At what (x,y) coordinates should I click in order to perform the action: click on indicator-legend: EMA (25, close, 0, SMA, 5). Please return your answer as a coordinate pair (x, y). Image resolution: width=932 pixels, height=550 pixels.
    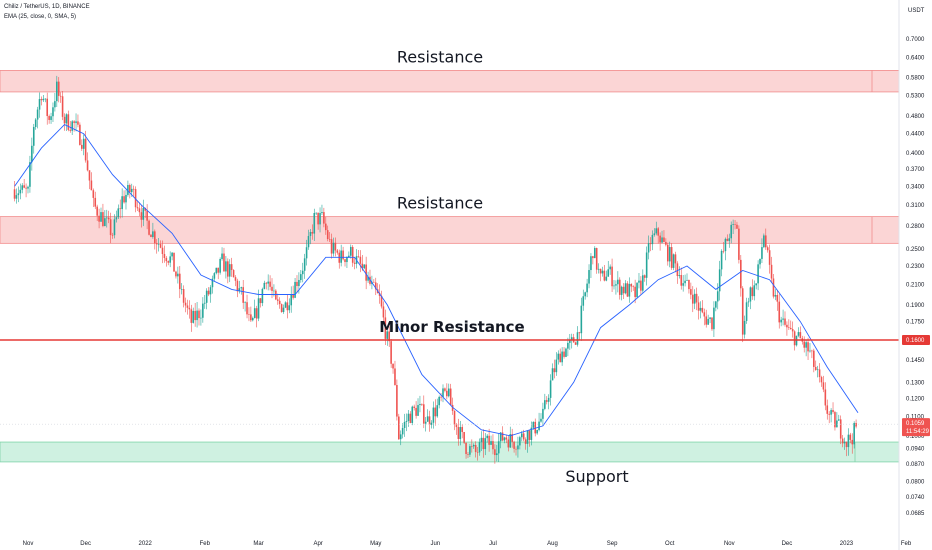
    Looking at the image, I should click on (40, 17).